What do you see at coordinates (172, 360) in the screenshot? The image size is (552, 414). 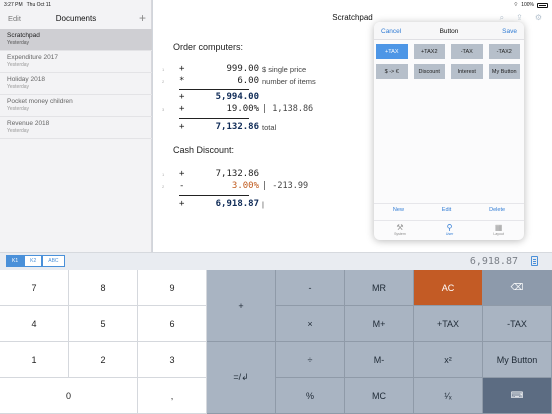 I see `key-3: 3` at bounding box center [172, 360].